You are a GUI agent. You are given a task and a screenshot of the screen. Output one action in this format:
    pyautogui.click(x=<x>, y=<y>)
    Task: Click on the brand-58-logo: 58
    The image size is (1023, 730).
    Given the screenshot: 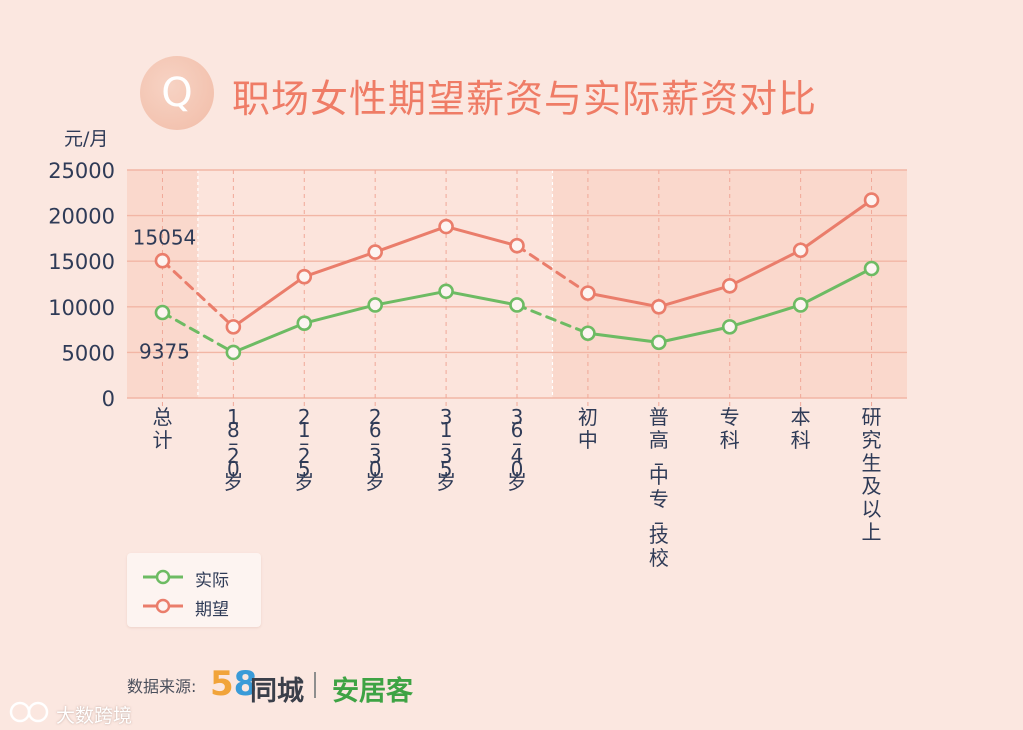 What is the action you would take?
    pyautogui.click(x=234, y=684)
    